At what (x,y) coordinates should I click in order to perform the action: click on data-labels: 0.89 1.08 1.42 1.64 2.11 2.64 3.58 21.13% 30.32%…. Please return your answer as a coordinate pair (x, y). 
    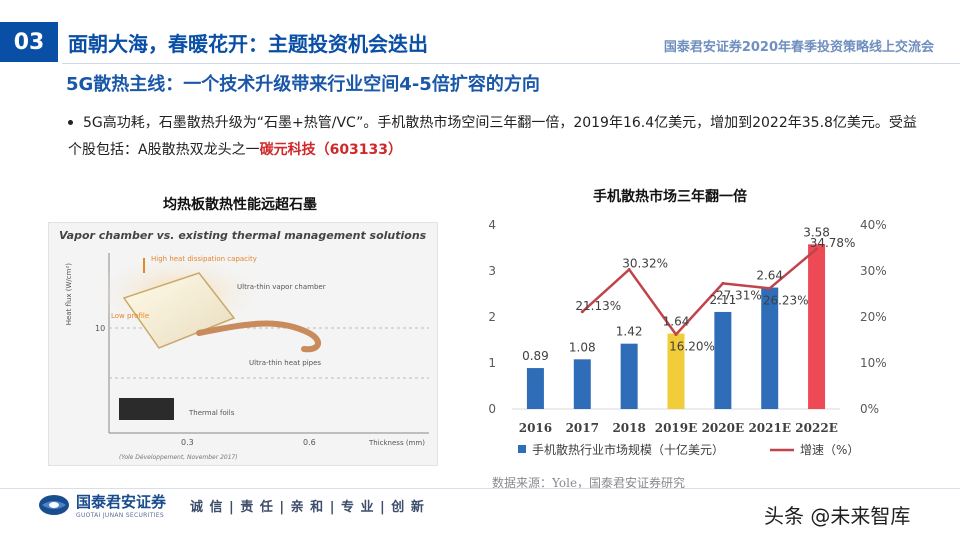
    Looking at the image, I should click on (688, 294).